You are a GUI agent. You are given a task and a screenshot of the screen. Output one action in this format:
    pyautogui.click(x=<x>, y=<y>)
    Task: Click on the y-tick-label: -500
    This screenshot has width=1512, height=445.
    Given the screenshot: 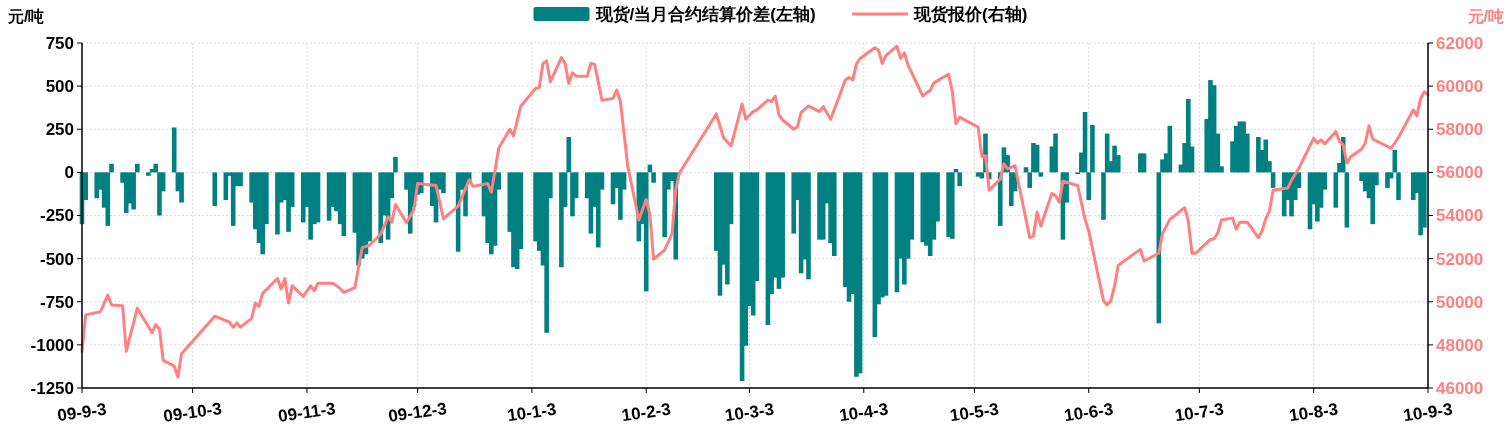 What is the action you would take?
    pyautogui.click(x=56, y=259)
    